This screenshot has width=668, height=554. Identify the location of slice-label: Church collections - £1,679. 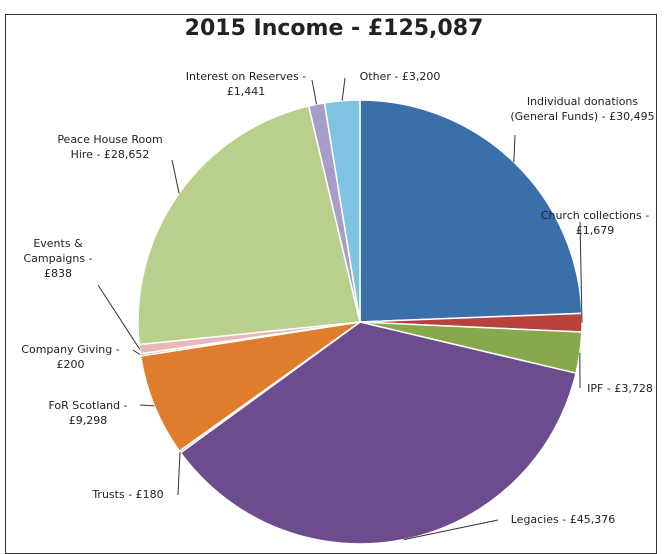
(595, 223).